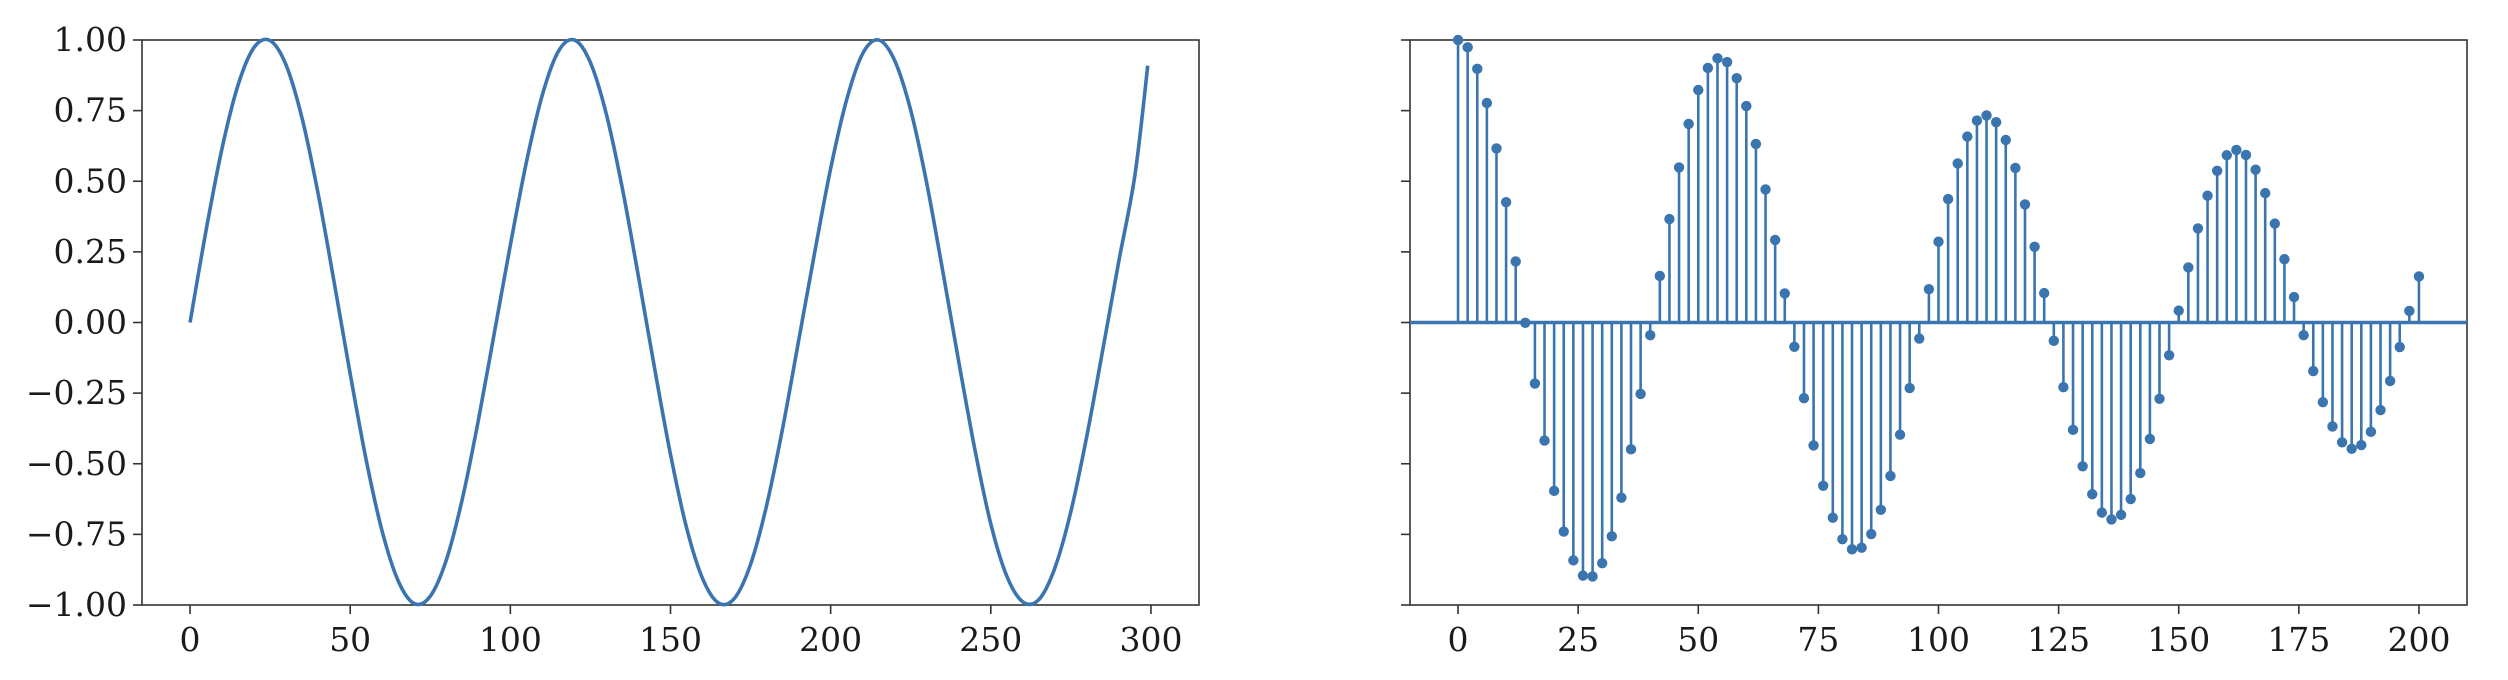 The width and height of the screenshot is (2508, 680). What do you see at coordinates (2298, 639) in the screenshot?
I see `stem-chart-x-tick-label: 175` at bounding box center [2298, 639].